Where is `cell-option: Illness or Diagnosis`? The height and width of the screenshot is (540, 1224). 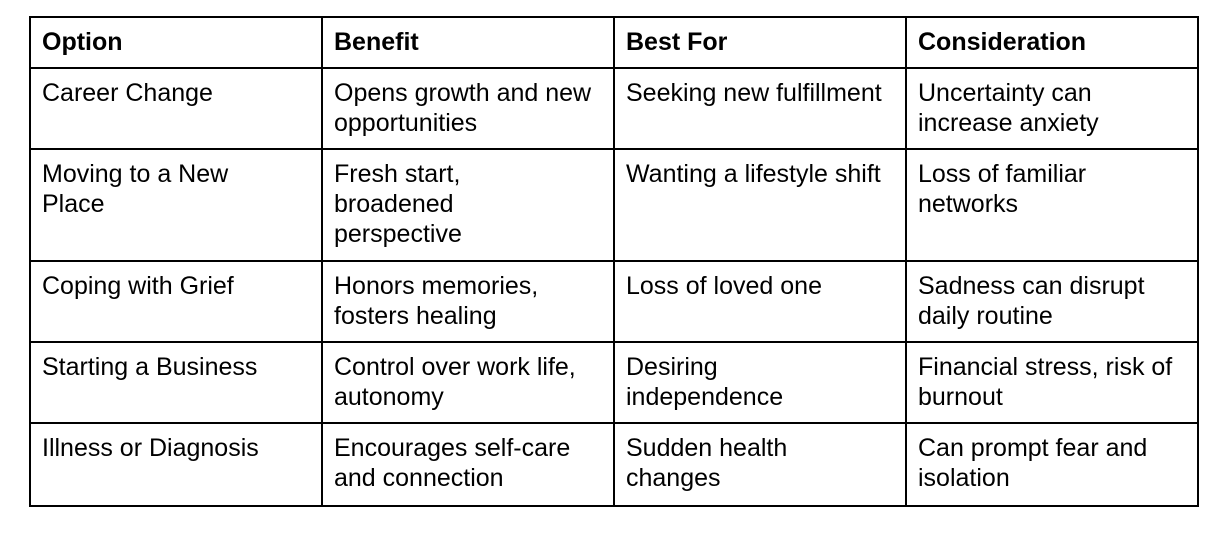 cell-option: Illness or Diagnosis is located at coordinates (176, 464).